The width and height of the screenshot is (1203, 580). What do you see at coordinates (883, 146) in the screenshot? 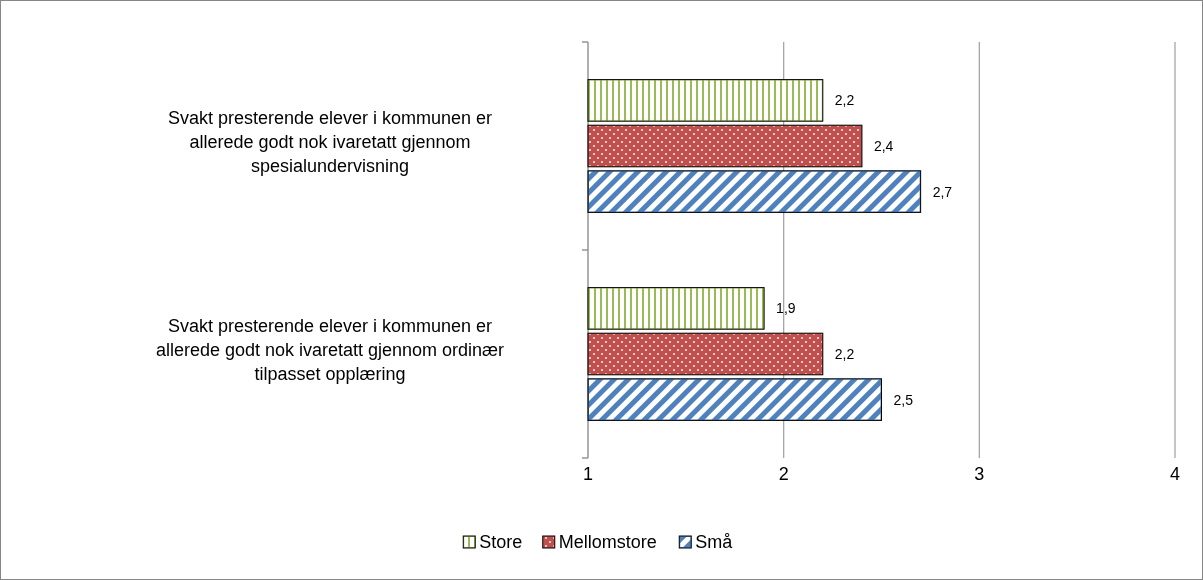
I see `data-label: 2,4` at bounding box center [883, 146].